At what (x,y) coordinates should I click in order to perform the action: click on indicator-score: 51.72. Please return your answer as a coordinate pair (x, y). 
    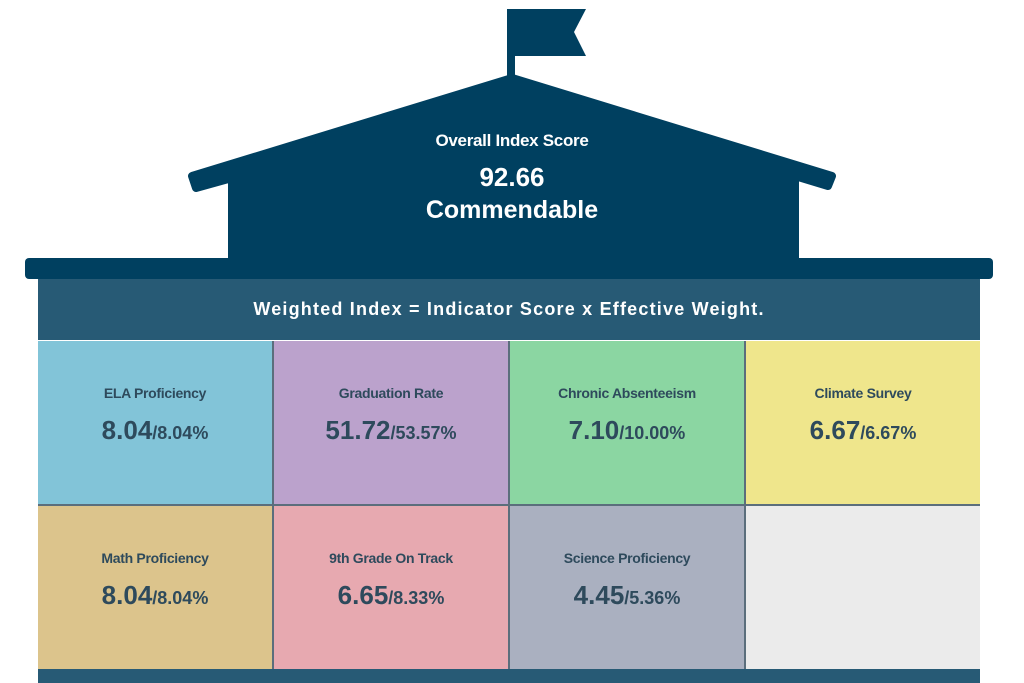
    Looking at the image, I should click on (358, 430).